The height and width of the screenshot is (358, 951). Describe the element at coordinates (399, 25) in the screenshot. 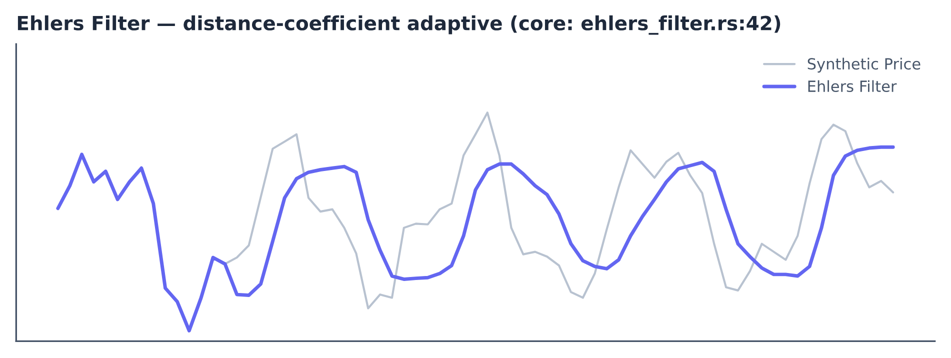

I see `chart-title: Ehlers Filter — distance-coefficient adaptive (core: ehlers_filter.rs:42)` at that location.